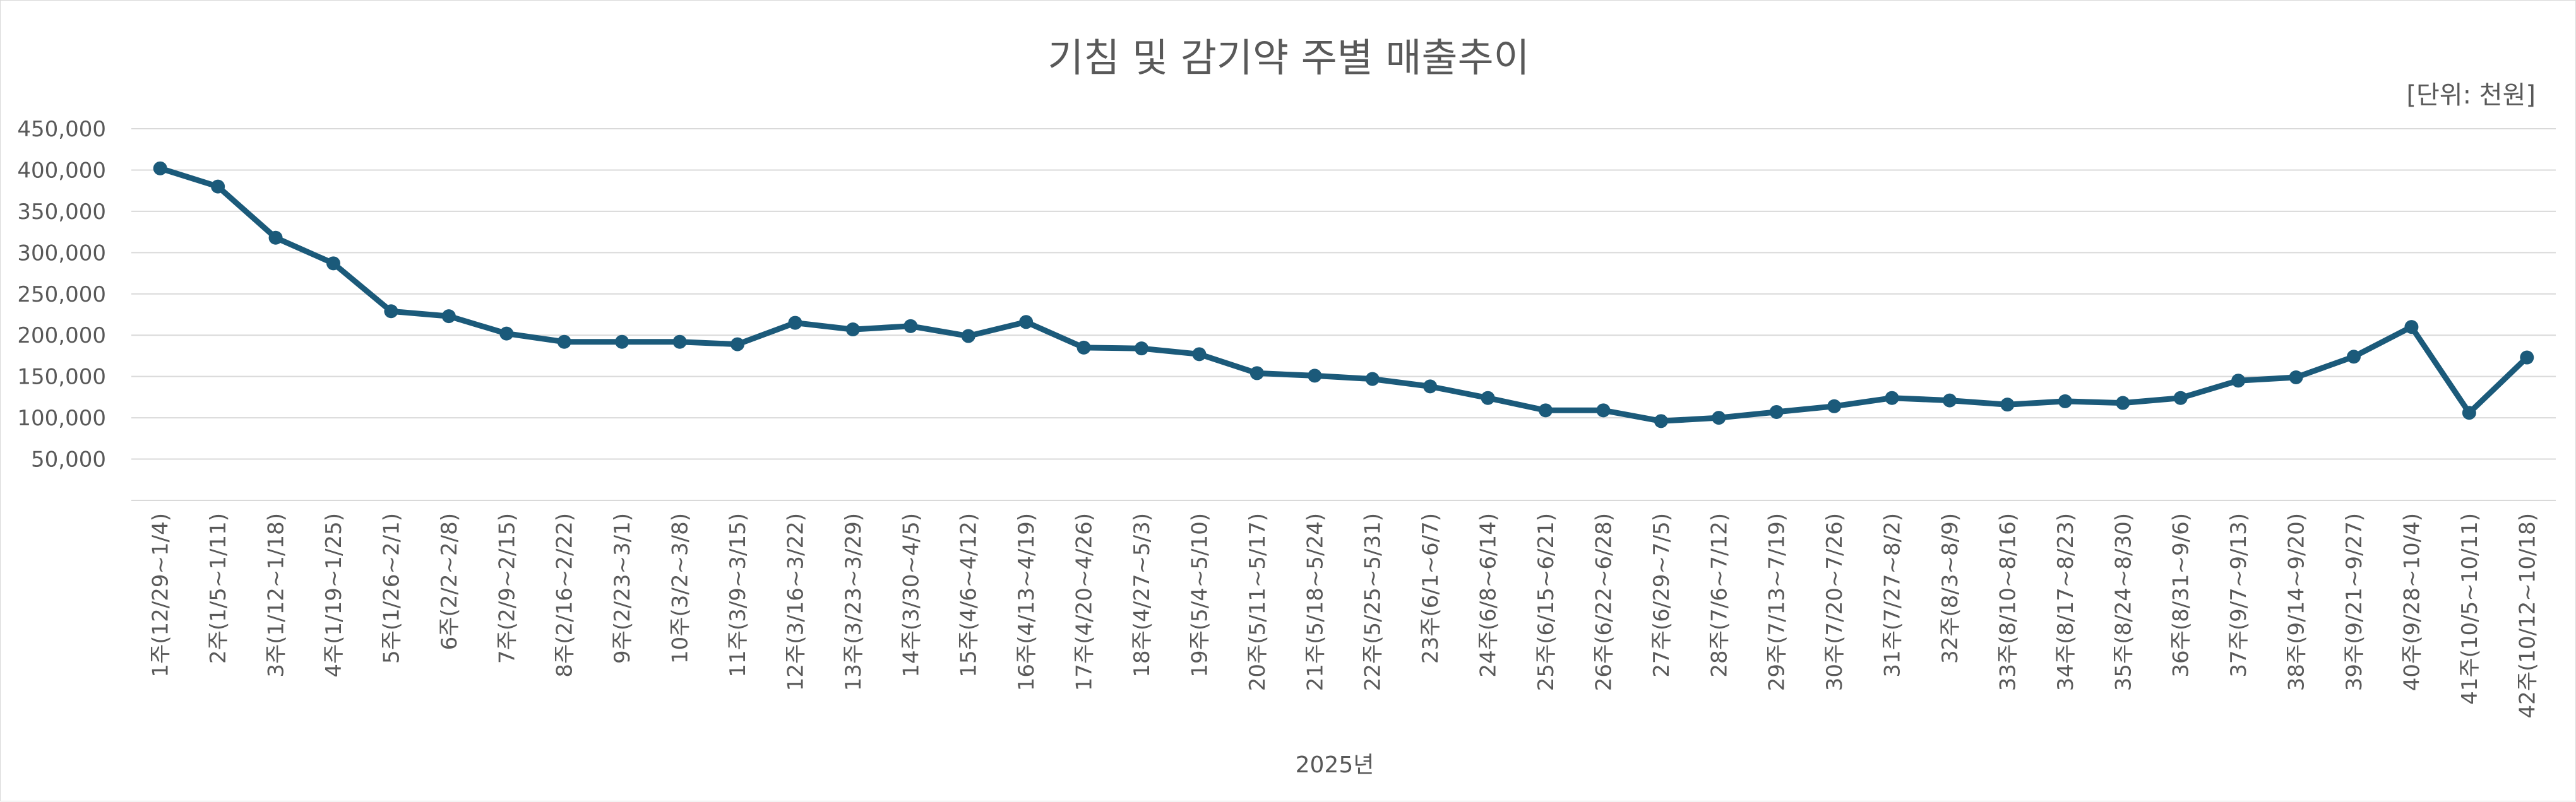 Image resolution: width=2576 pixels, height=802 pixels. What do you see at coordinates (2354, 602) in the screenshot?
I see `x-tick-label: 39주(9/21~9/27)` at bounding box center [2354, 602].